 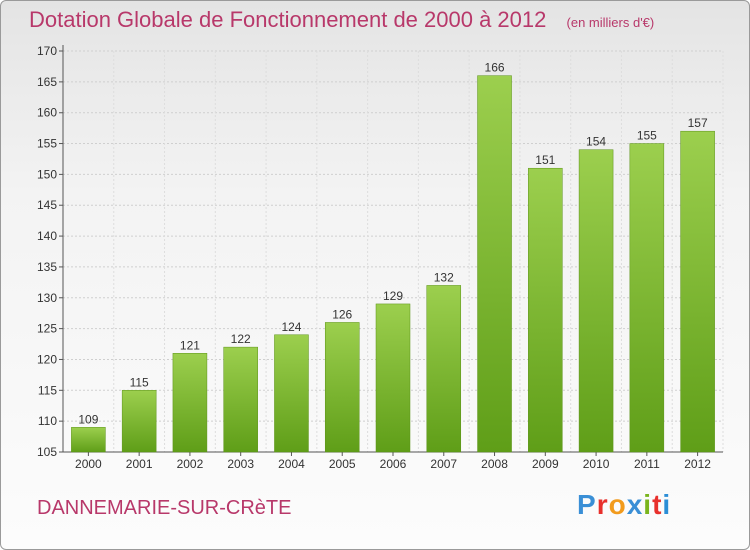 What do you see at coordinates (342, 464) in the screenshot?
I see `x-tick-label: 2005` at bounding box center [342, 464].